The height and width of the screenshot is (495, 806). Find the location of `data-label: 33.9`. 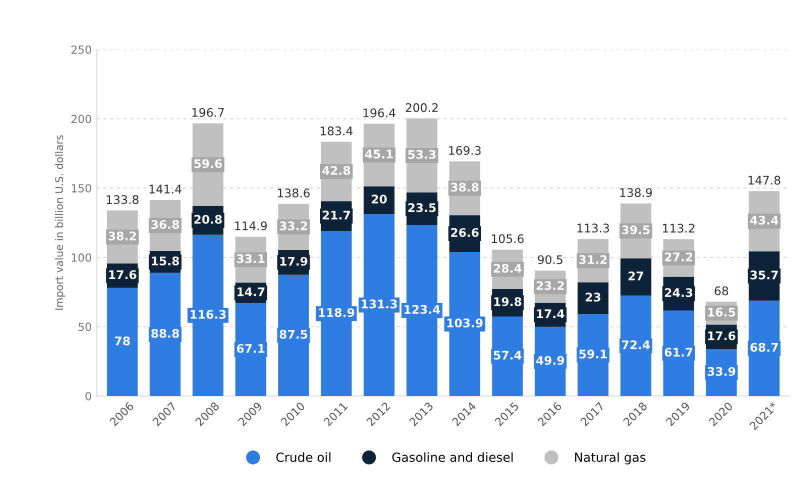

data-label: 33.9 is located at coordinates (722, 371).